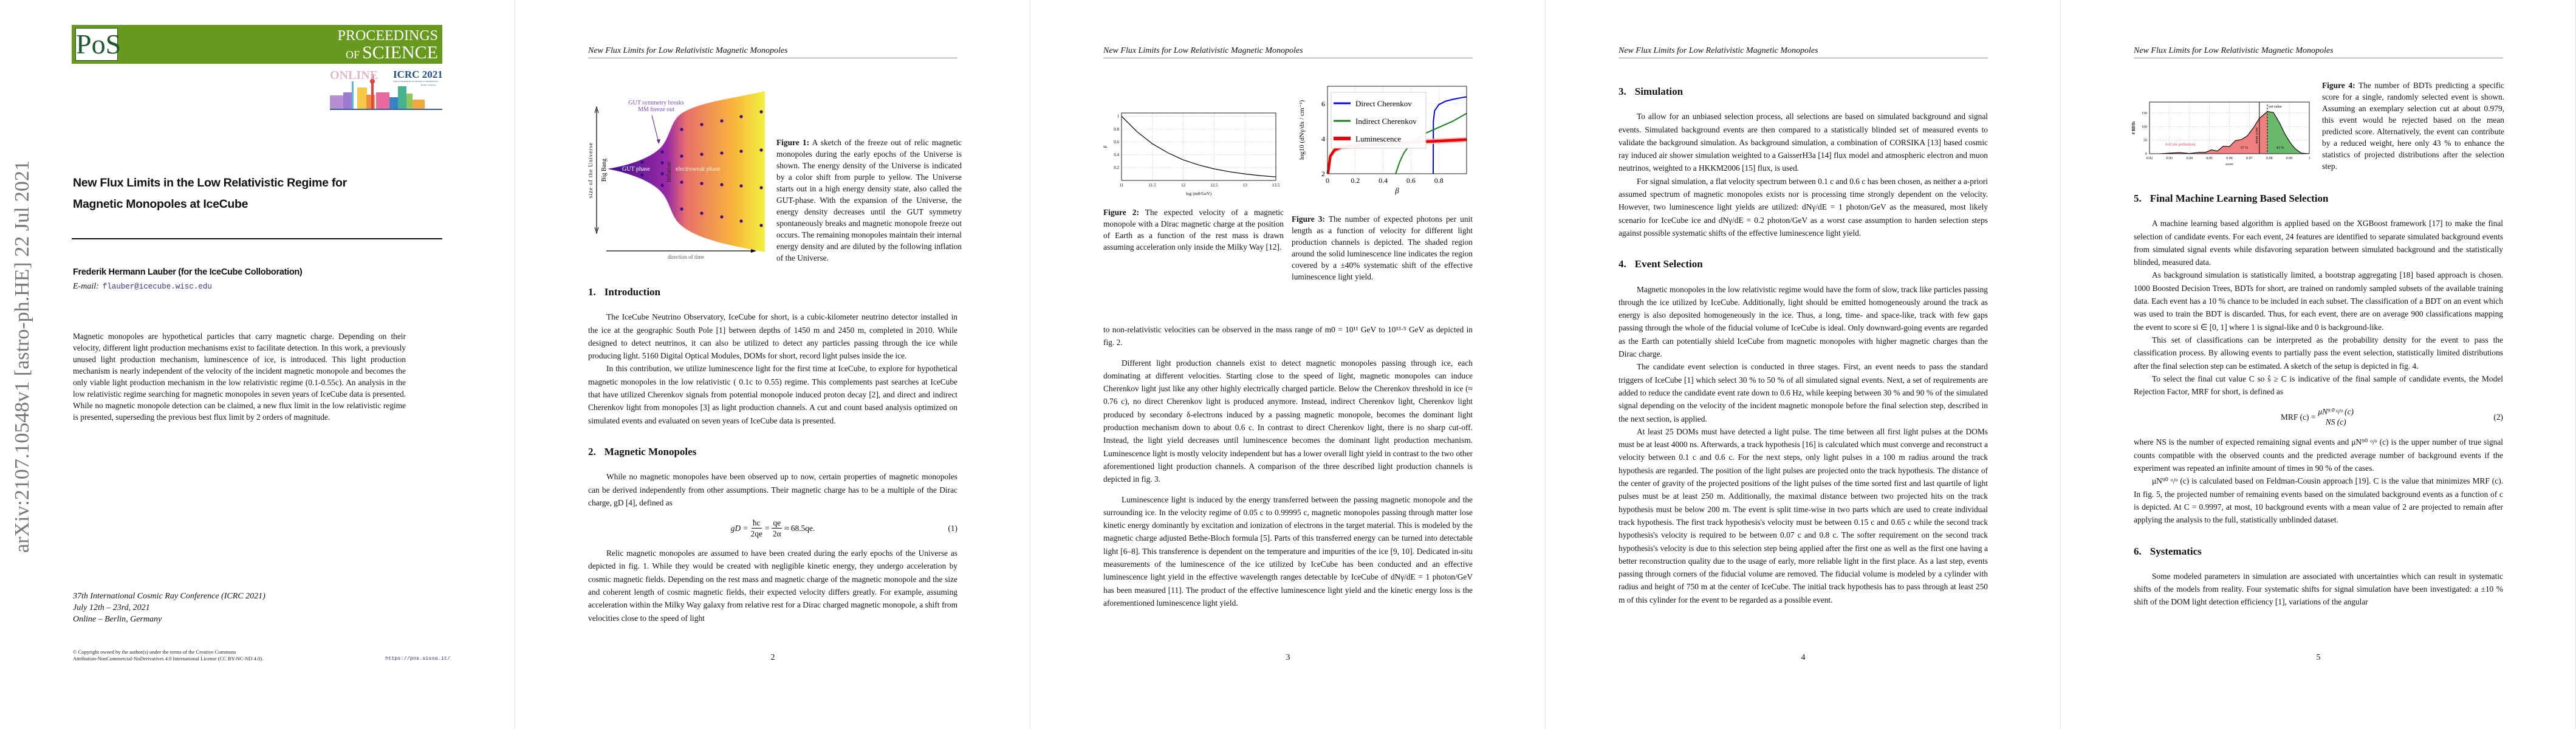 This screenshot has width=2576, height=729. I want to click on eq-number: (1), so click(953, 528).